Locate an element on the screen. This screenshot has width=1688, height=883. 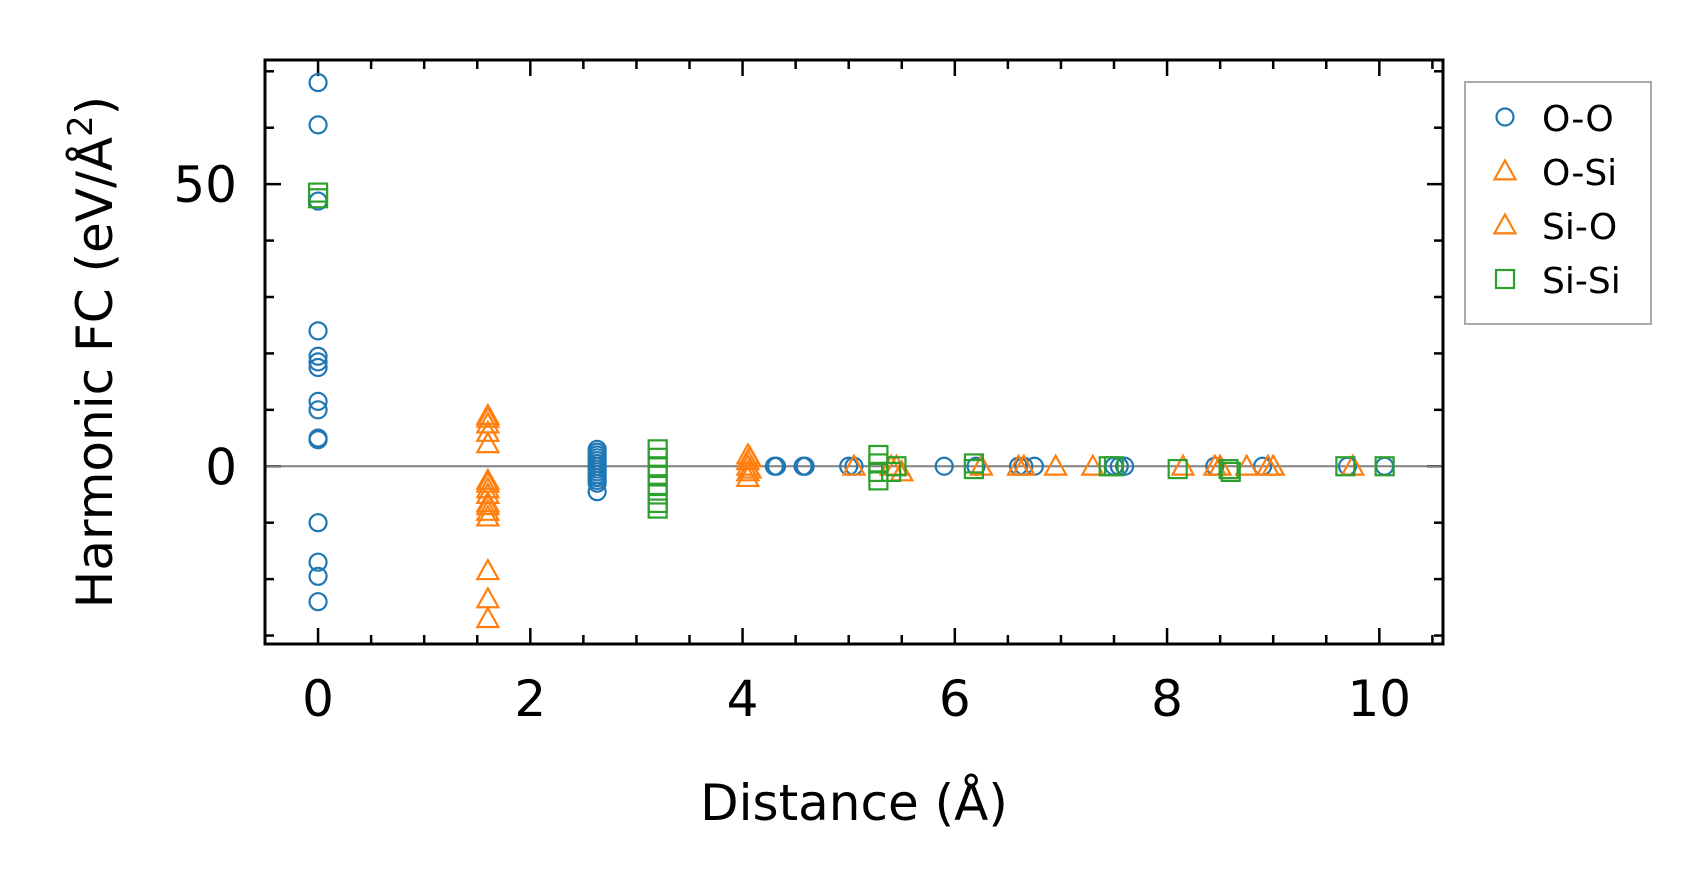
x-tick-label: 8 is located at coordinates (1167, 699).